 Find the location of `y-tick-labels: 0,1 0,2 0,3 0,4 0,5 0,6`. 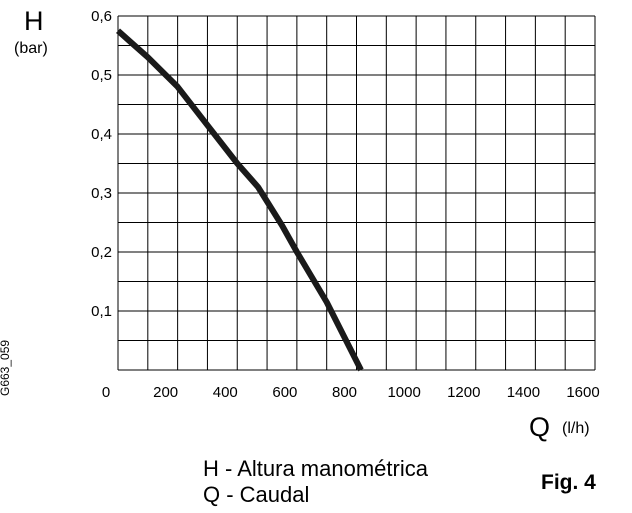

y-tick-labels: 0,1 0,2 0,3 0,4 0,5 0,6 is located at coordinates (101, 164).